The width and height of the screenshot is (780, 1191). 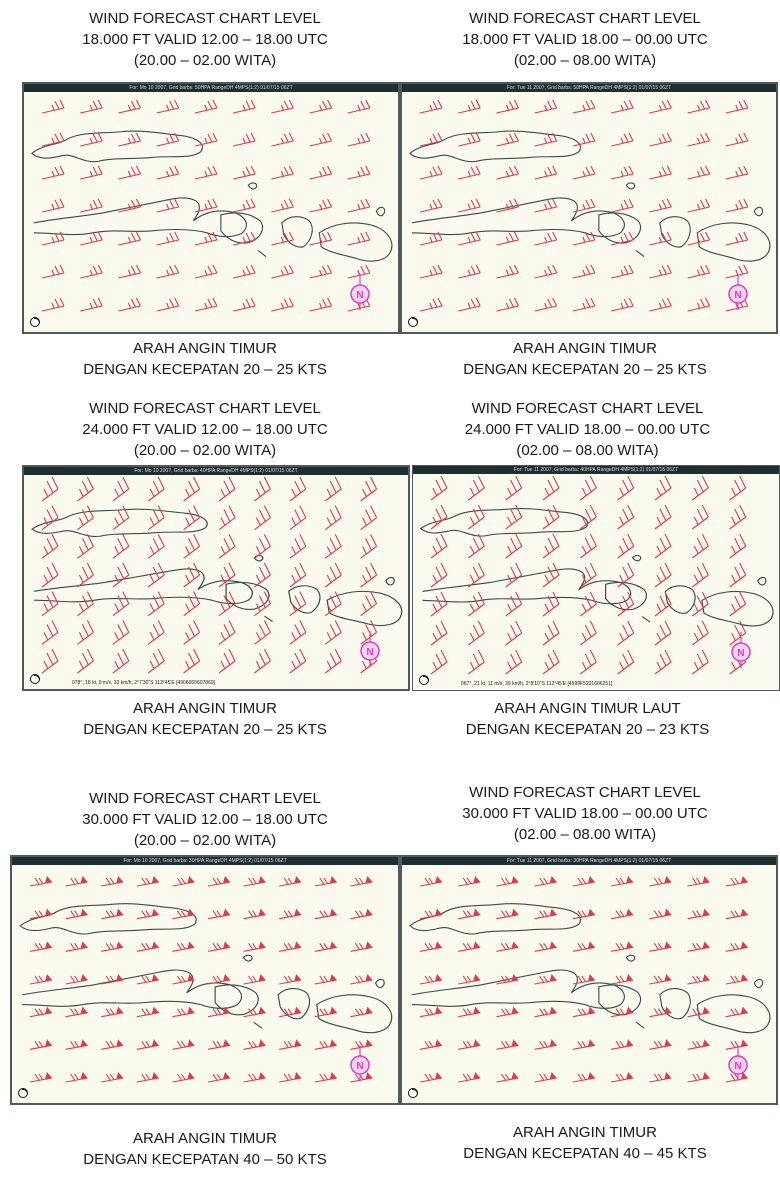 What do you see at coordinates (205, 708) in the screenshot?
I see `panel-3-caption-line-1: ARAH ANGIN TIMUR` at bounding box center [205, 708].